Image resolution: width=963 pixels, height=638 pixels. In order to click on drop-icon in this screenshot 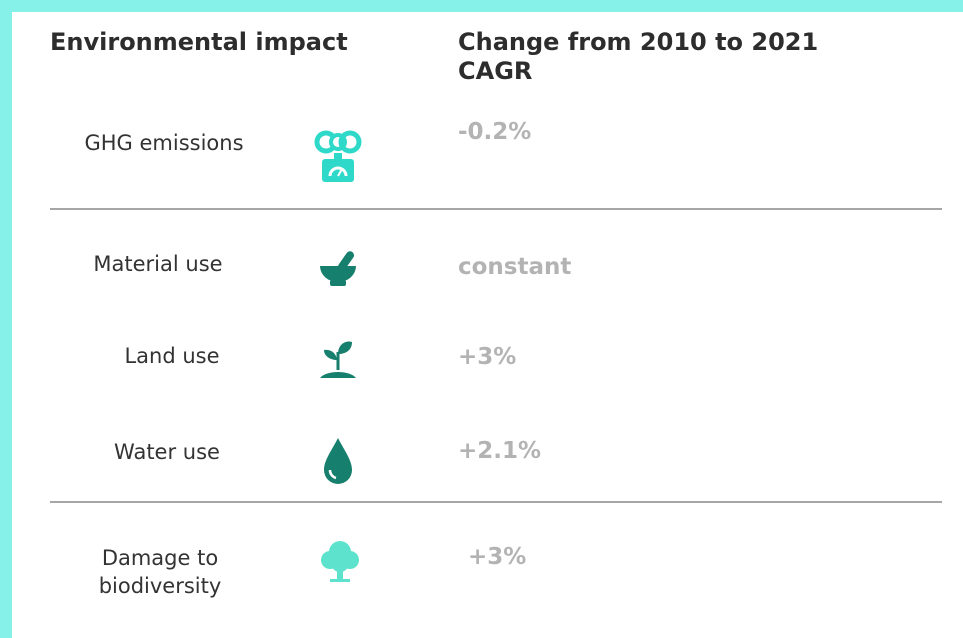, I will do `click(338, 461)`.